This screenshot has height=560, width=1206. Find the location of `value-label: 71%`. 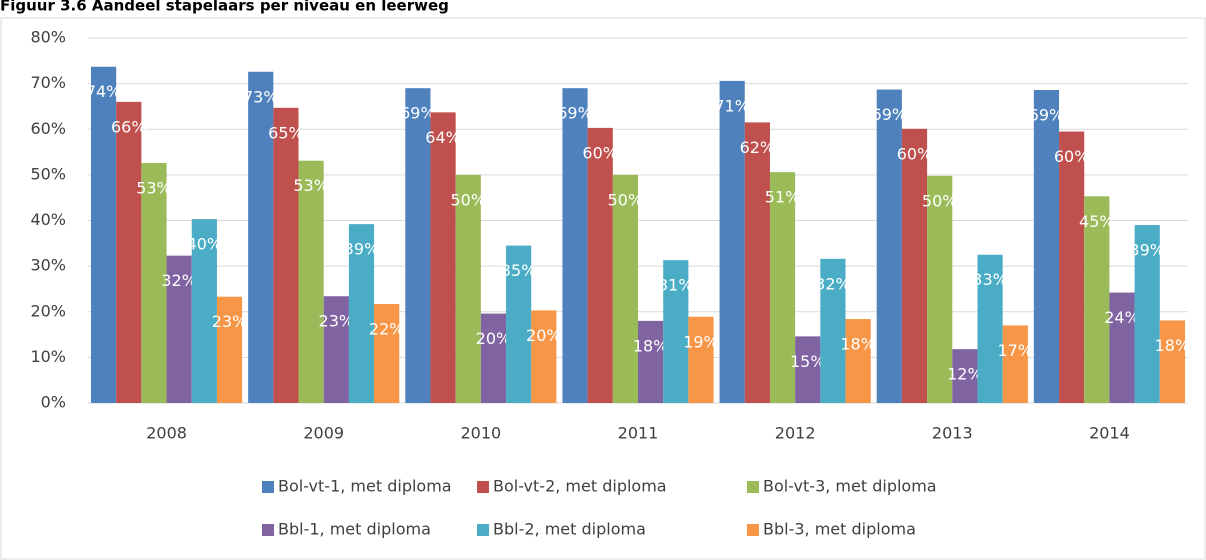

value-label: 71% is located at coordinates (732, 105).